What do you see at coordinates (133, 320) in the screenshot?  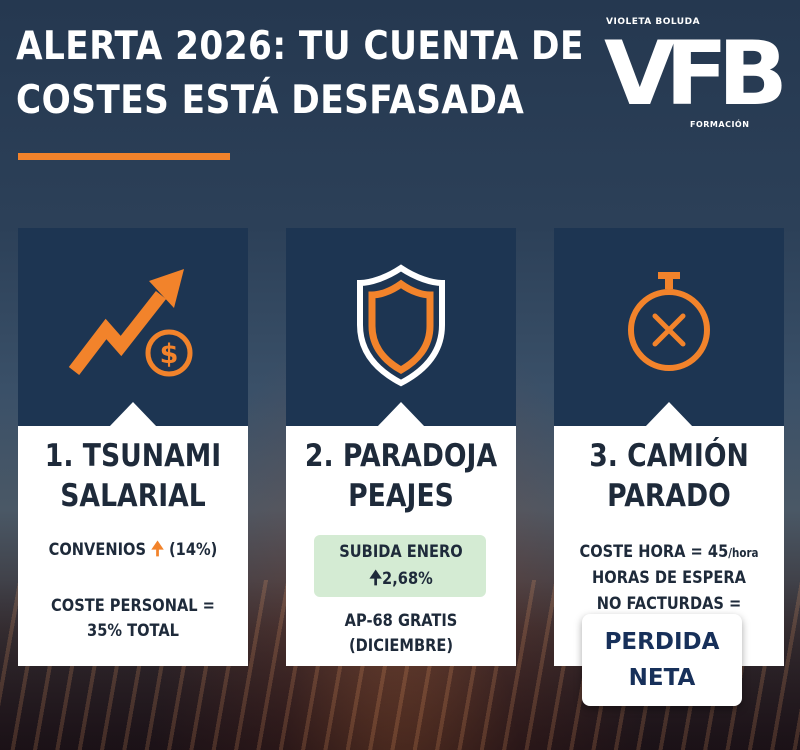 I see `rising-arrow-dollar-icon: $` at bounding box center [133, 320].